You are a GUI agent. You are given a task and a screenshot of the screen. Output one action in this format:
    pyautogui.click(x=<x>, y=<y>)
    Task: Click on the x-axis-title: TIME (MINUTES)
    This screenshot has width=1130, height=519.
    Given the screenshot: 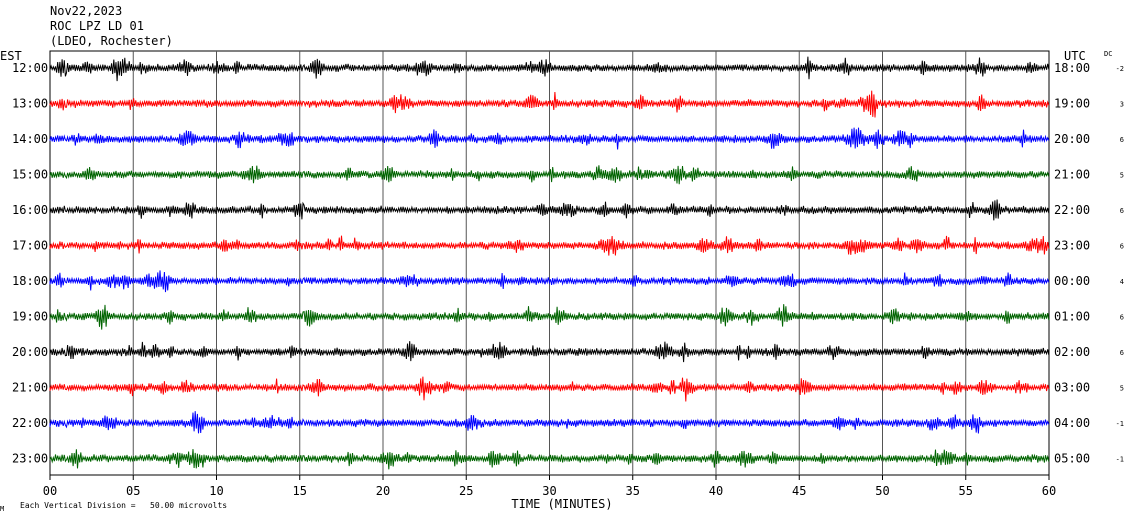 What is the action you would take?
    pyautogui.click(x=561, y=504)
    